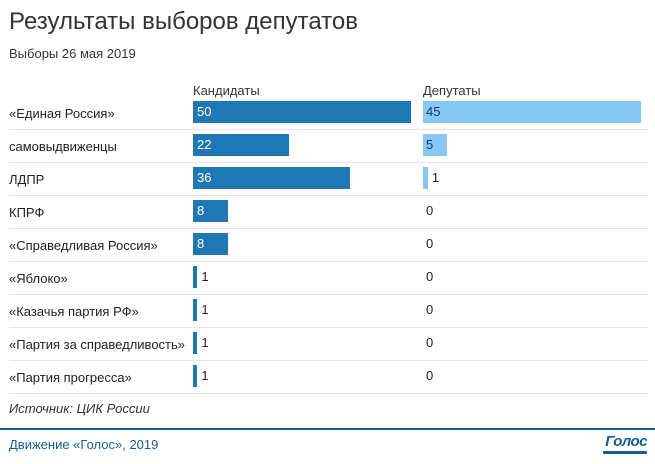  Describe the element at coordinates (327, 245) in the screenshot. I see `chart-row: «Справедливая Россия» 8 0` at that location.